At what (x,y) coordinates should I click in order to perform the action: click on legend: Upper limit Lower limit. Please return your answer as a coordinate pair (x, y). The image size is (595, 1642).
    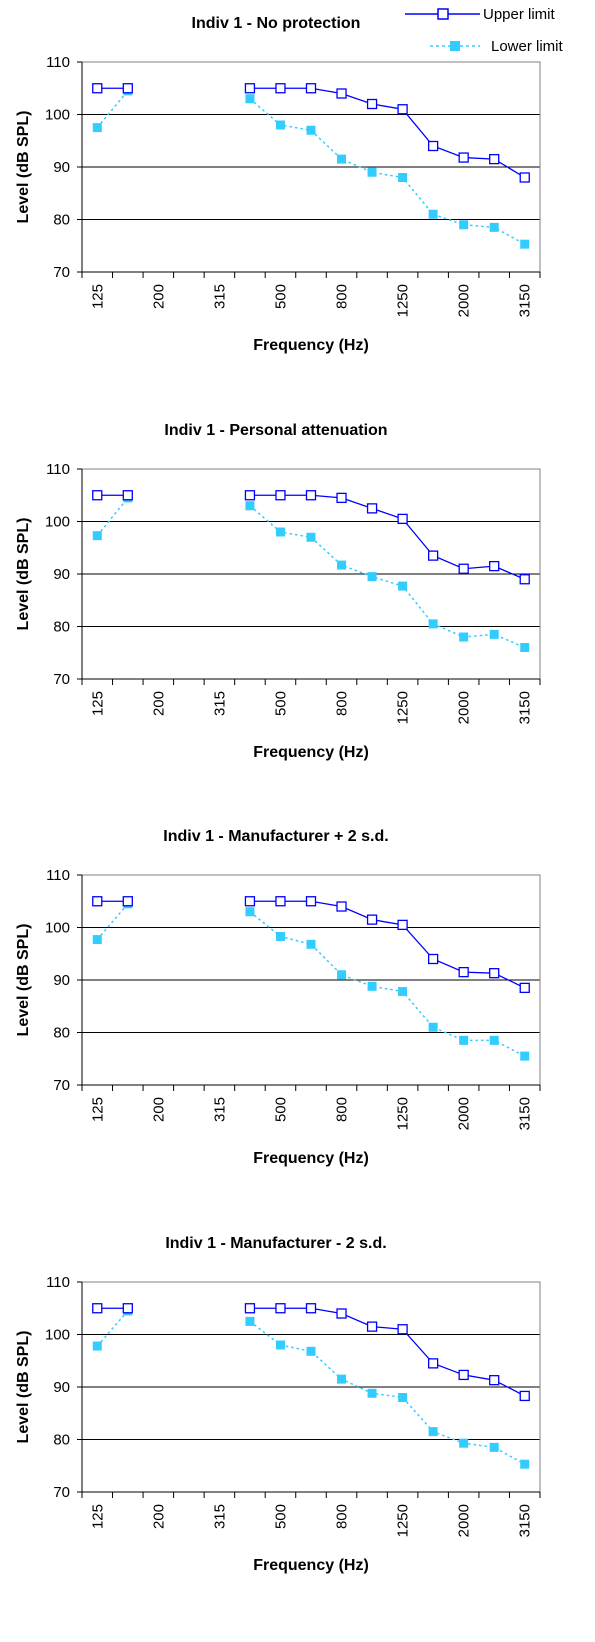
    Looking at the image, I should click on (484, 30).